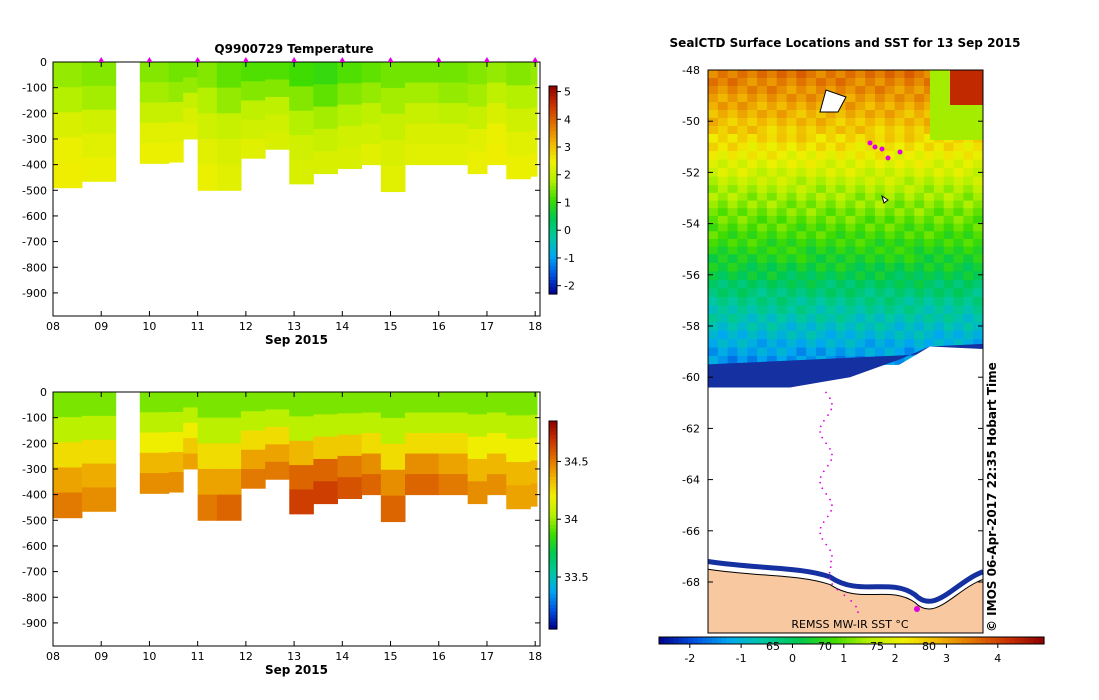  What do you see at coordinates (689, 658) in the screenshot?
I see `colorbar-tick-label: -2` at bounding box center [689, 658].